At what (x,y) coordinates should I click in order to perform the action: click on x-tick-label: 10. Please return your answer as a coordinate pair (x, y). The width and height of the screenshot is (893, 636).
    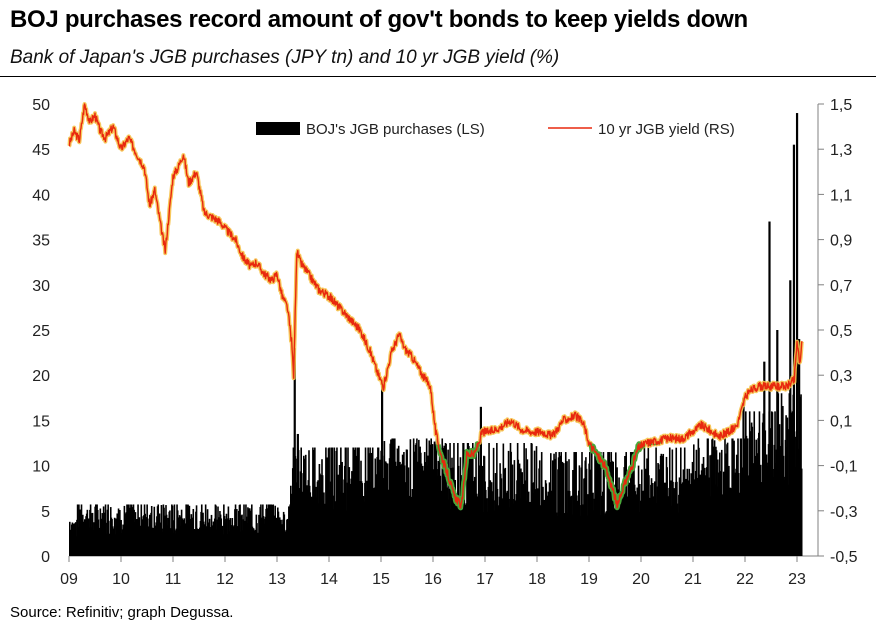
    Looking at the image, I should click on (121, 579).